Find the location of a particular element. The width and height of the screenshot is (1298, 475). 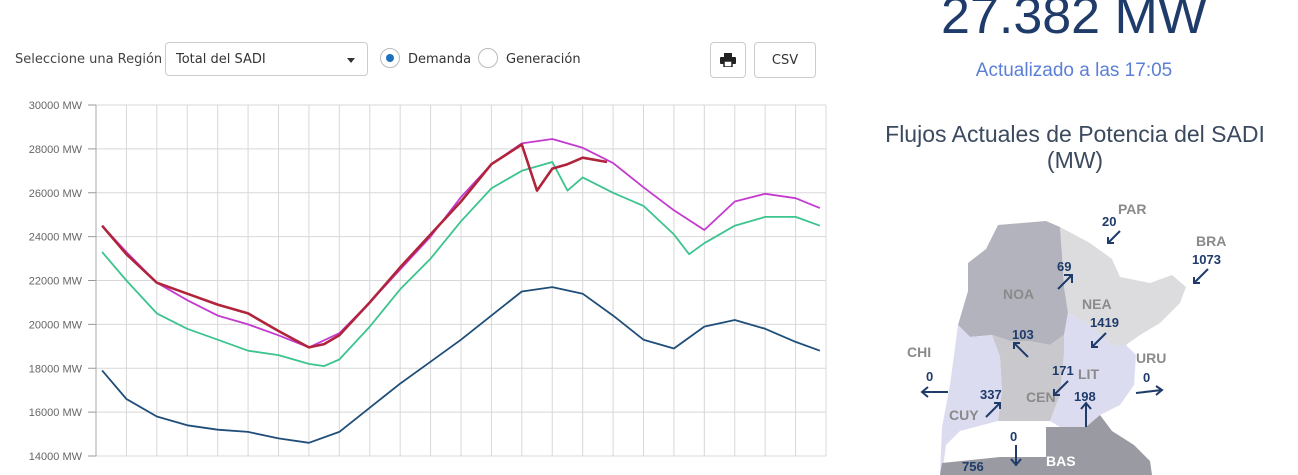

region-cuy-shape is located at coordinates (971, 400).